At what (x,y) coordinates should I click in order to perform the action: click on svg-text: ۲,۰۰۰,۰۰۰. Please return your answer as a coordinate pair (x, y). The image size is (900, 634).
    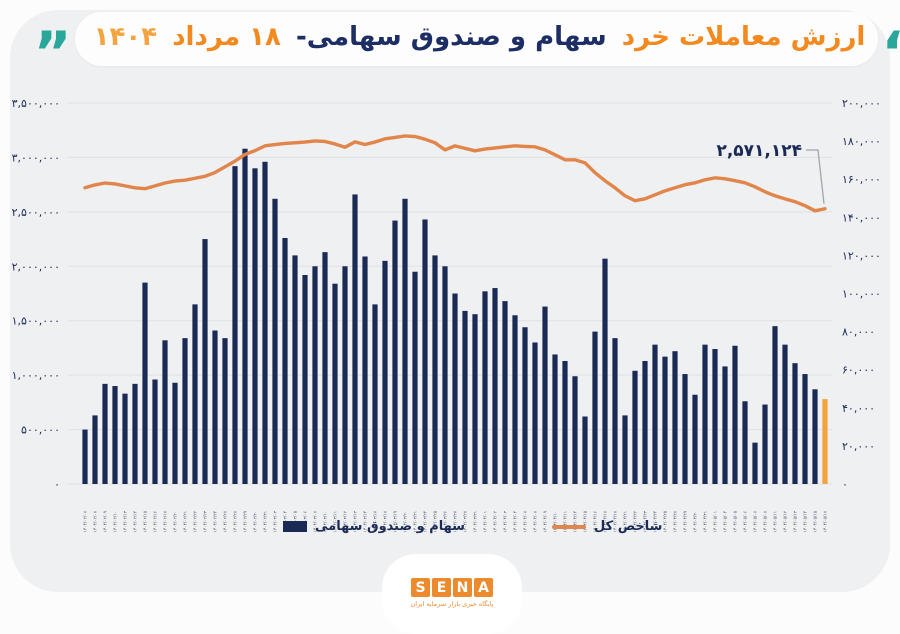
    Looking at the image, I should click on (36, 266).